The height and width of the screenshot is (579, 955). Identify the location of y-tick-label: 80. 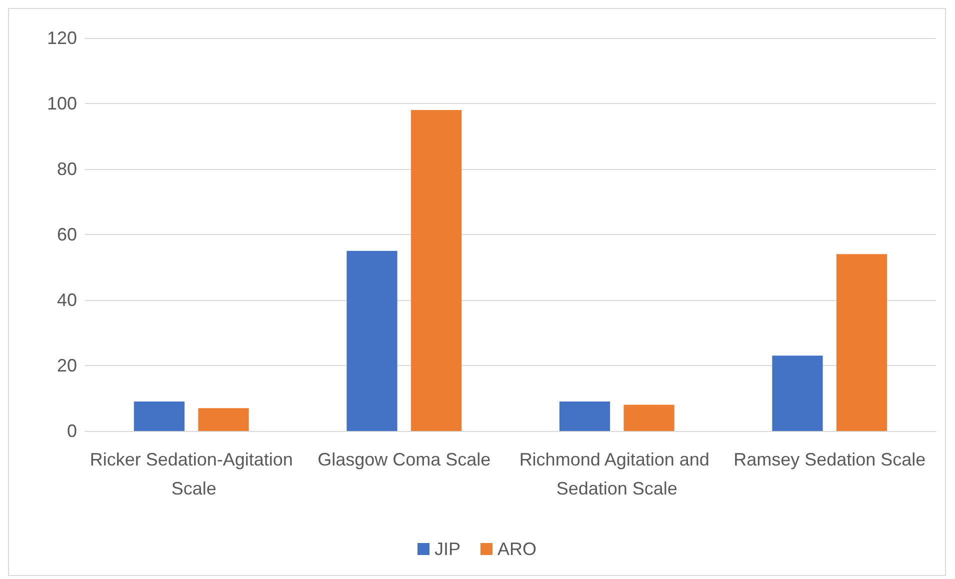
(66, 169).